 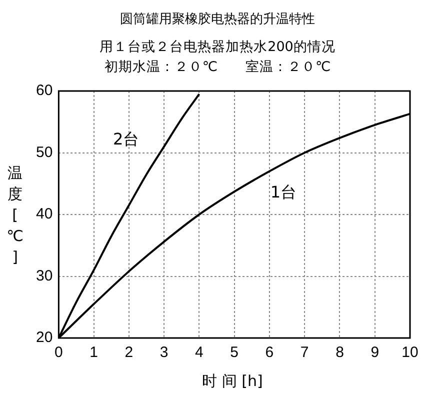 What do you see at coordinates (15, 215) in the screenshot?
I see `y-axis-title: 温度[℃]` at bounding box center [15, 215].